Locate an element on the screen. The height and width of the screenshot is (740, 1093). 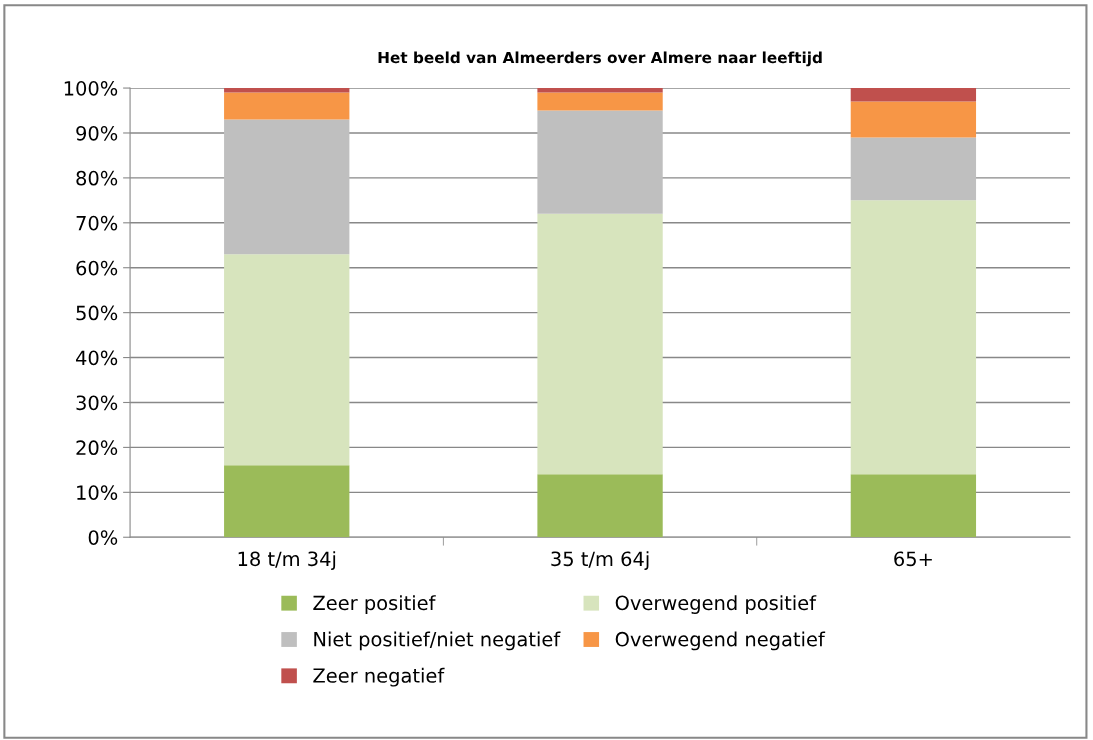
x-tick-label: 65+ is located at coordinates (913, 559).